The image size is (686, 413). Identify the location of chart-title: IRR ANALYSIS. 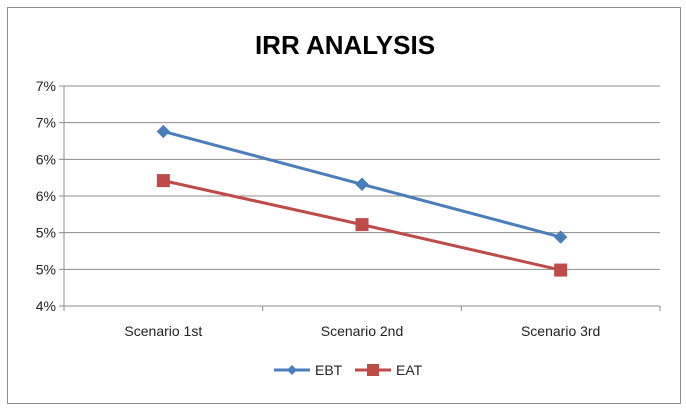
(345, 45).